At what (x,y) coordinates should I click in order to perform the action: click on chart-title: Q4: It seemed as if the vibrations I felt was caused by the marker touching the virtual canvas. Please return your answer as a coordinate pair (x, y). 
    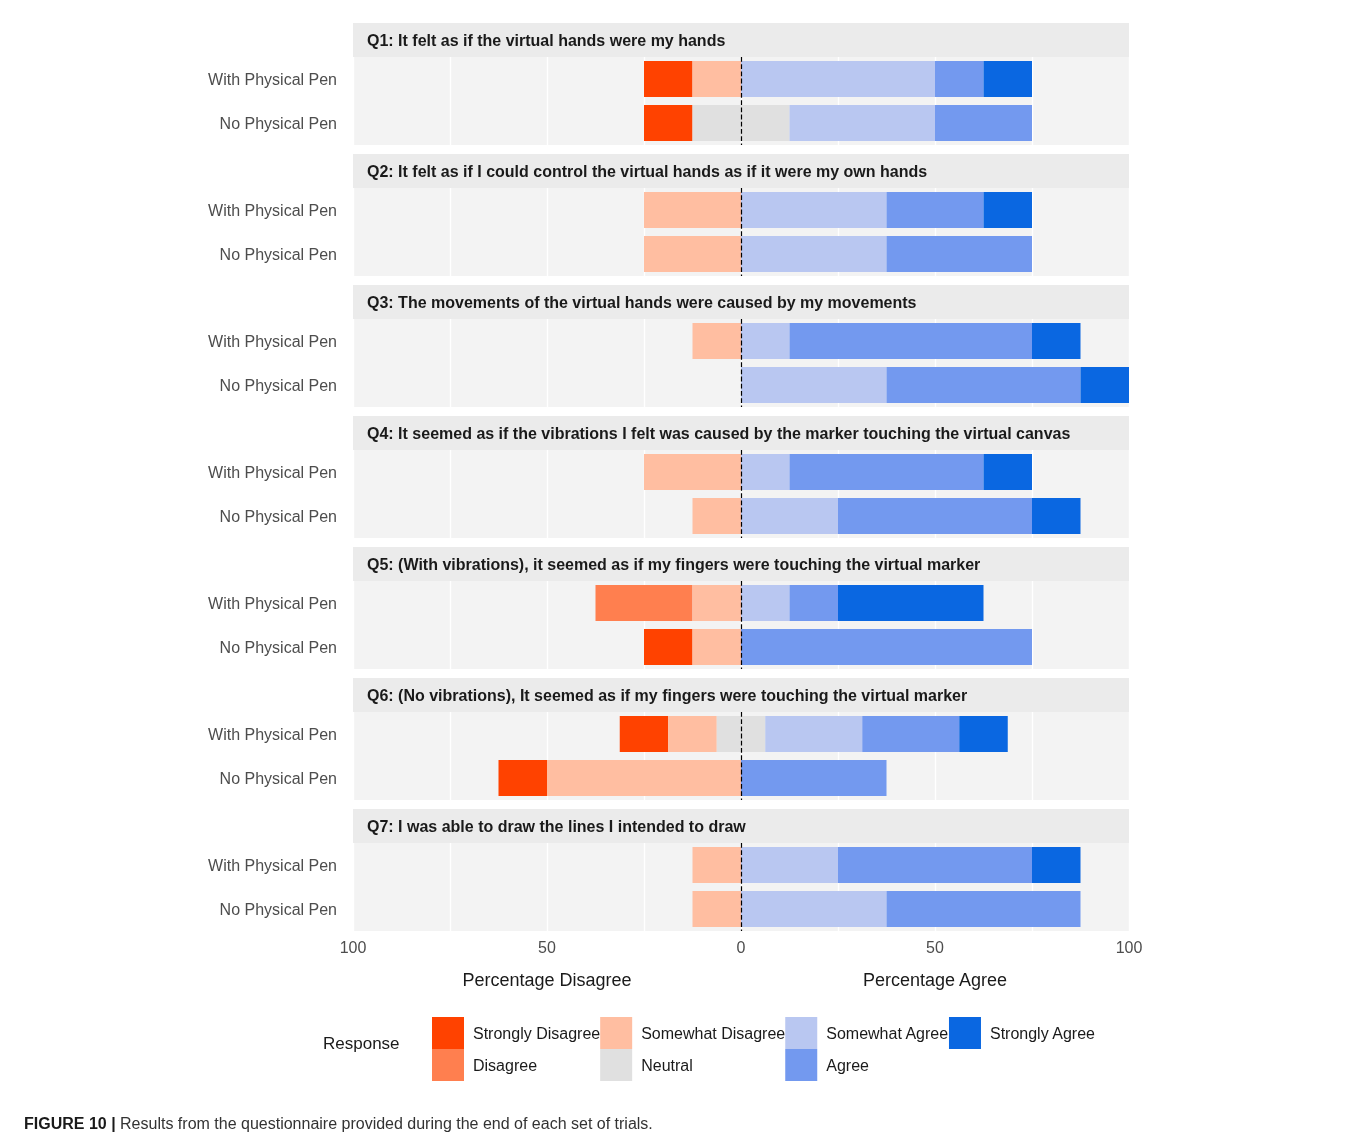
    Looking at the image, I should click on (719, 433).